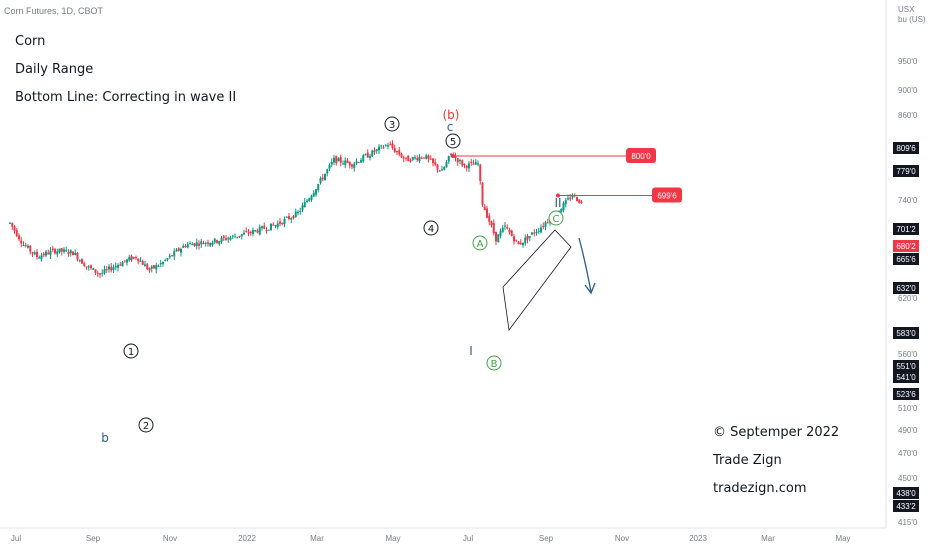 The width and height of the screenshot is (932, 550). I want to click on rising-channel, so click(537, 280).